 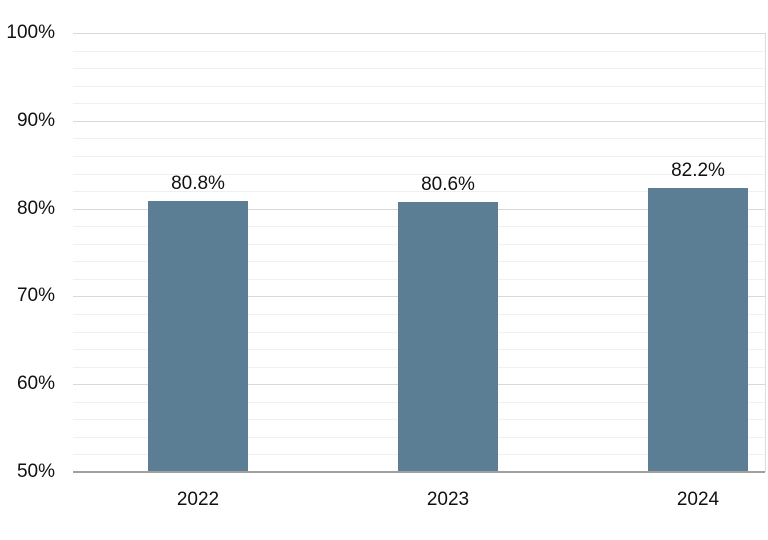 I want to click on bar-2024, so click(x=698, y=329).